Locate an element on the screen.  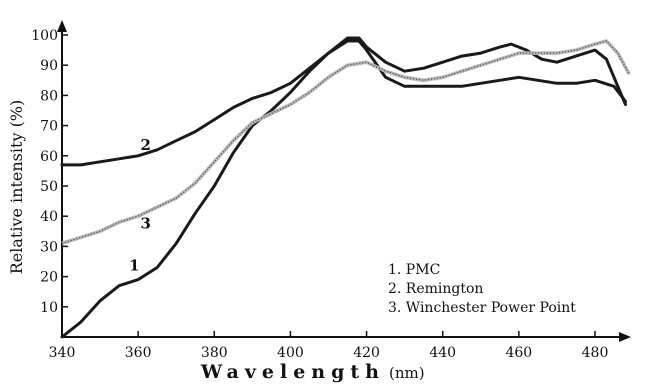
labels-layer: 1 2 3 is located at coordinates (140, 205).